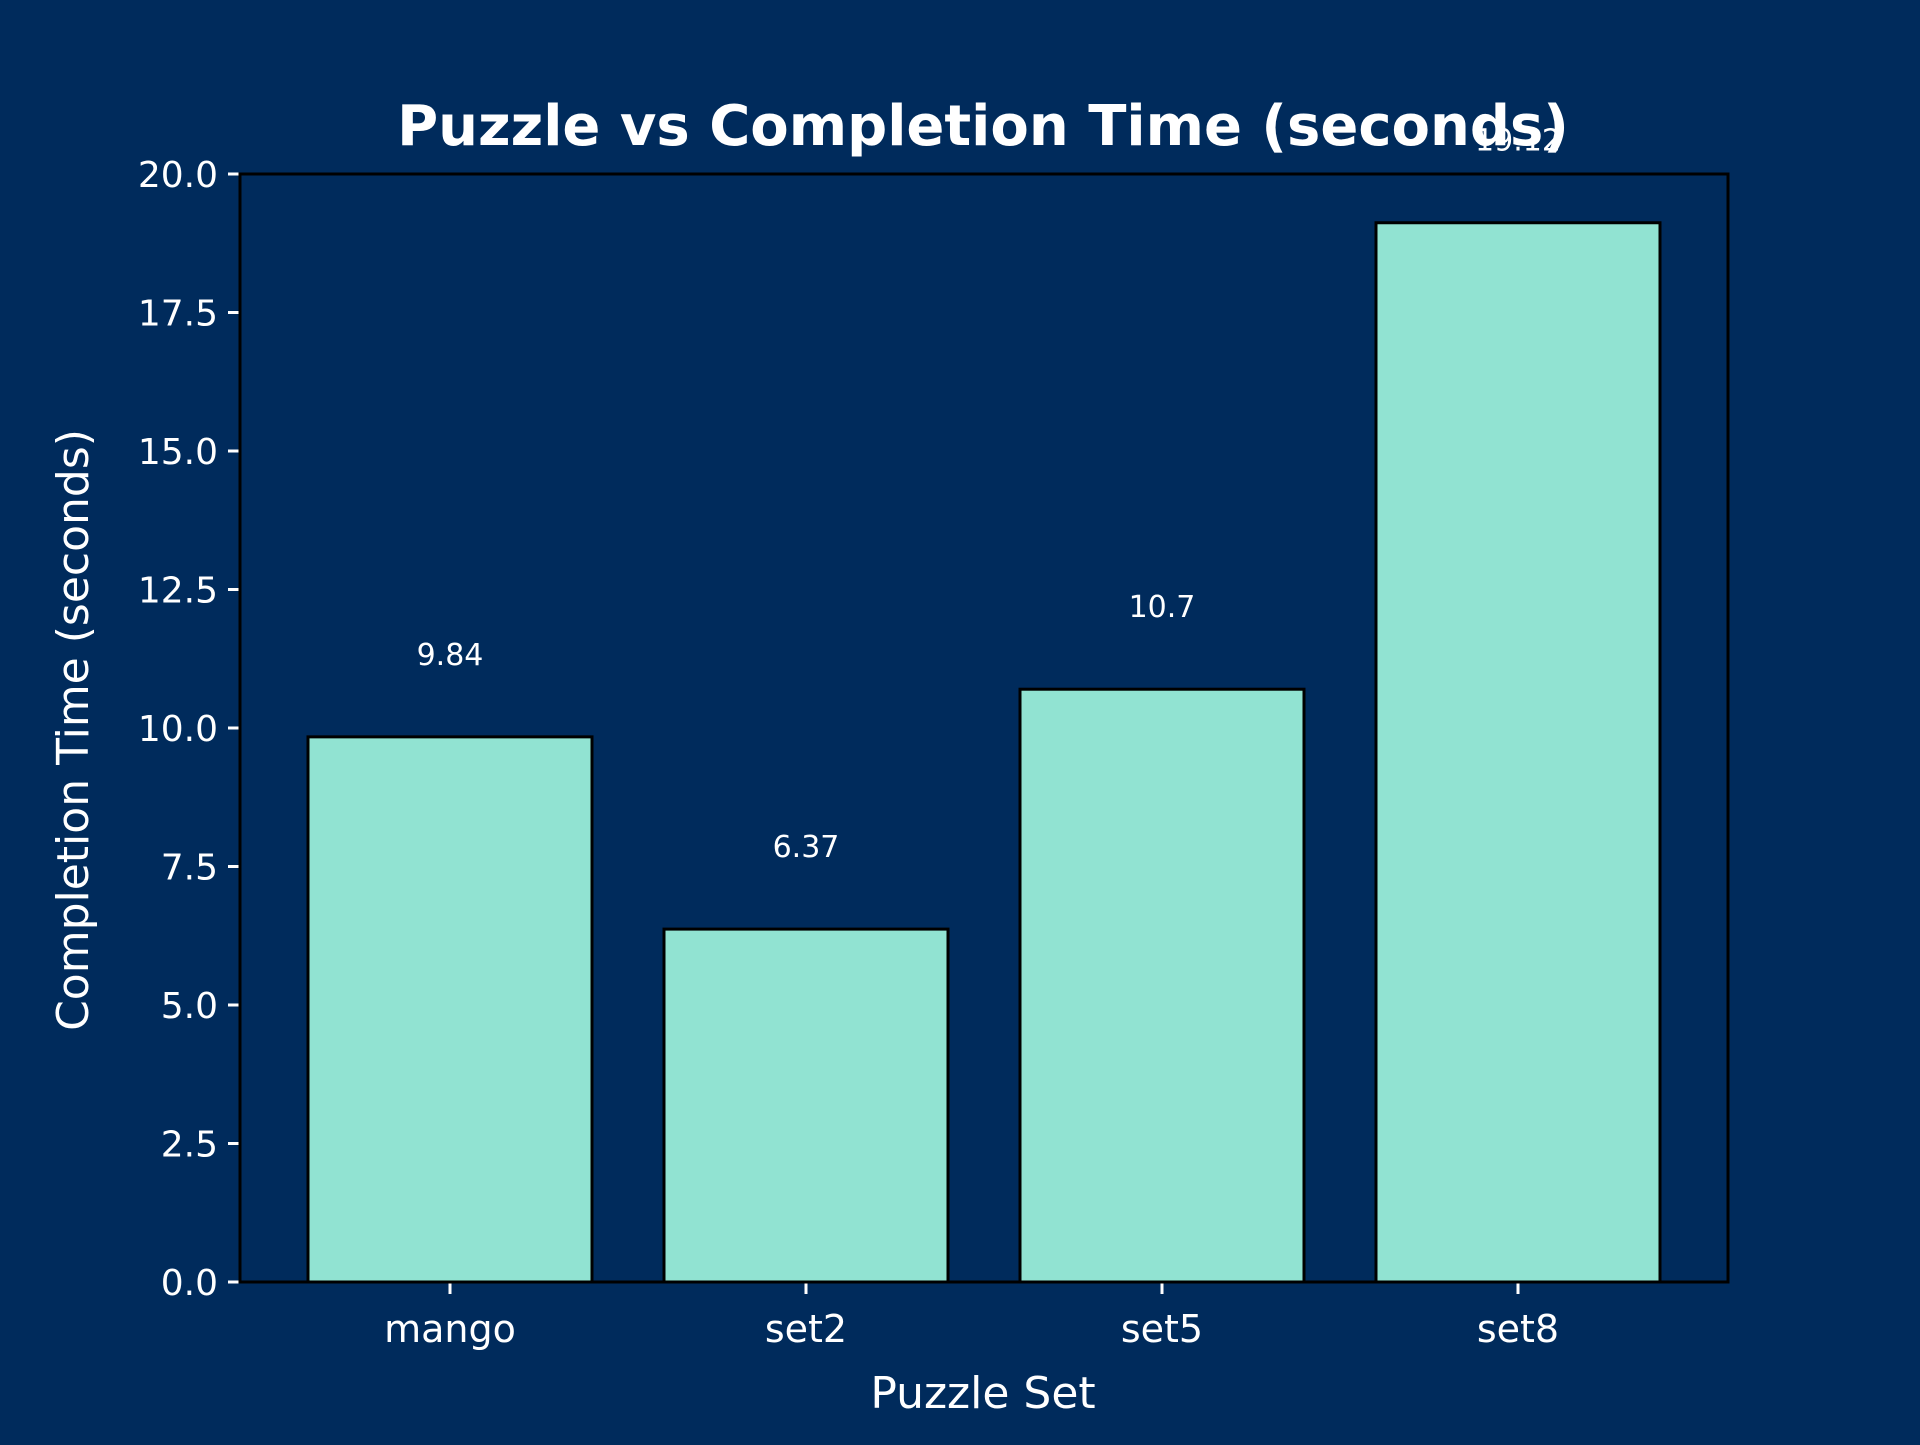 The width and height of the screenshot is (1920, 1445). I want to click on bar-mango, so click(450, 1009).